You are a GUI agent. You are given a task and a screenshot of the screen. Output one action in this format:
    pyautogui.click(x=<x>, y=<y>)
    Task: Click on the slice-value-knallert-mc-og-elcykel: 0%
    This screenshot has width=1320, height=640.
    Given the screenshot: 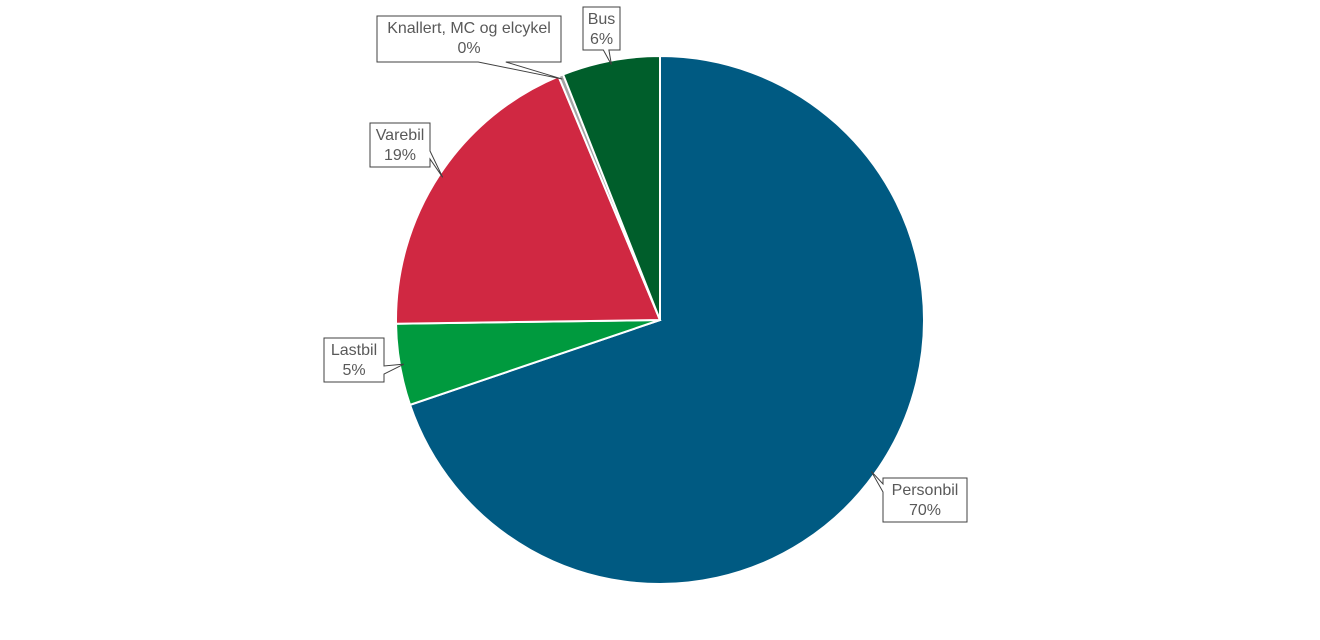 What is the action you would take?
    pyautogui.click(x=468, y=48)
    